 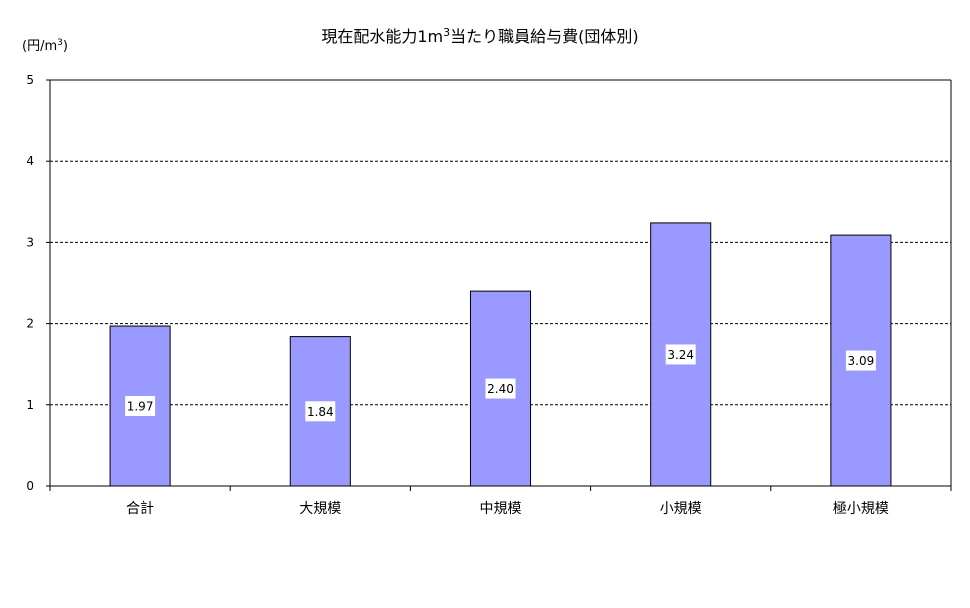 I want to click on data-label: 2.40, so click(x=500, y=389).